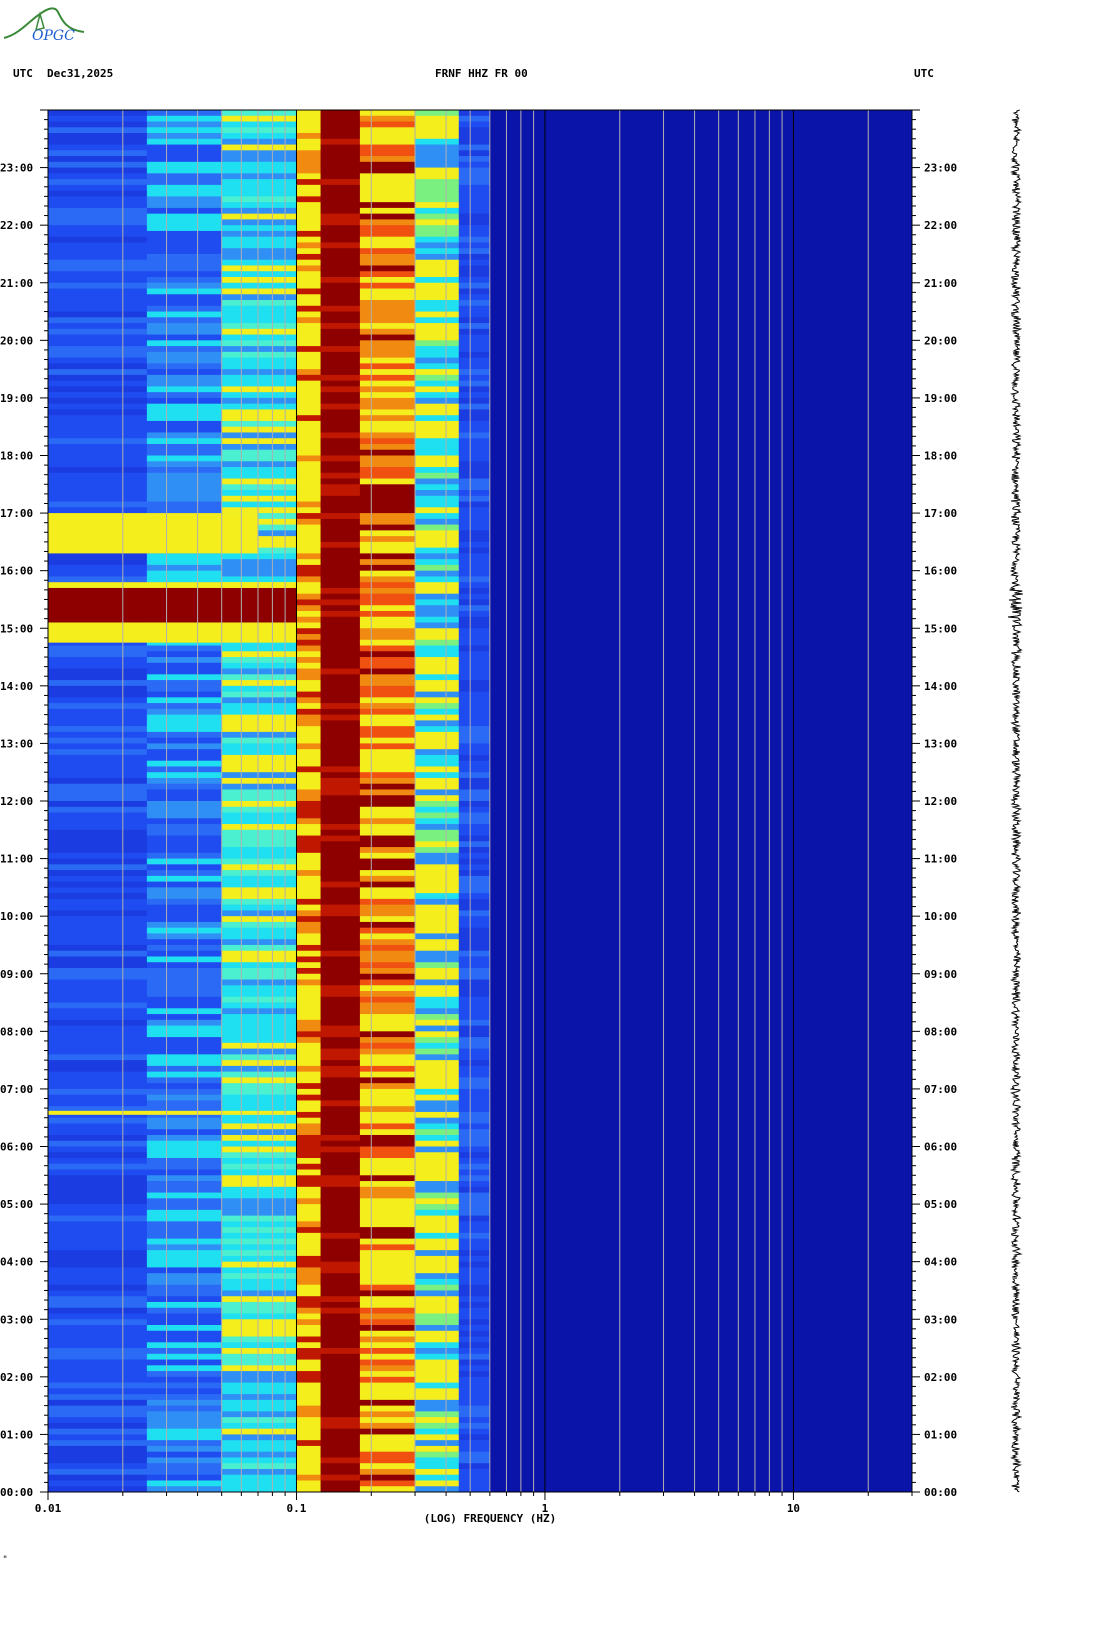  Describe the element at coordinates (940, 1377) in the screenshot. I see `y-tick-label-right: 02:00` at that location.